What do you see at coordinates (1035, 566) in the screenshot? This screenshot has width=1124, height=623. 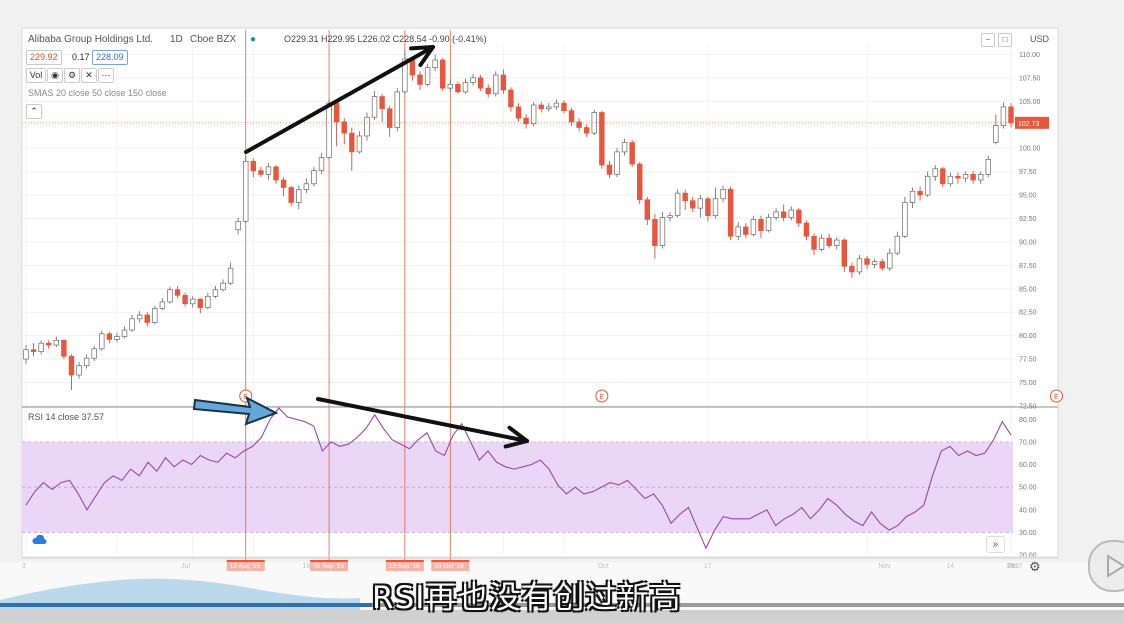 I see `gear-icon: ⚙` at bounding box center [1035, 566].